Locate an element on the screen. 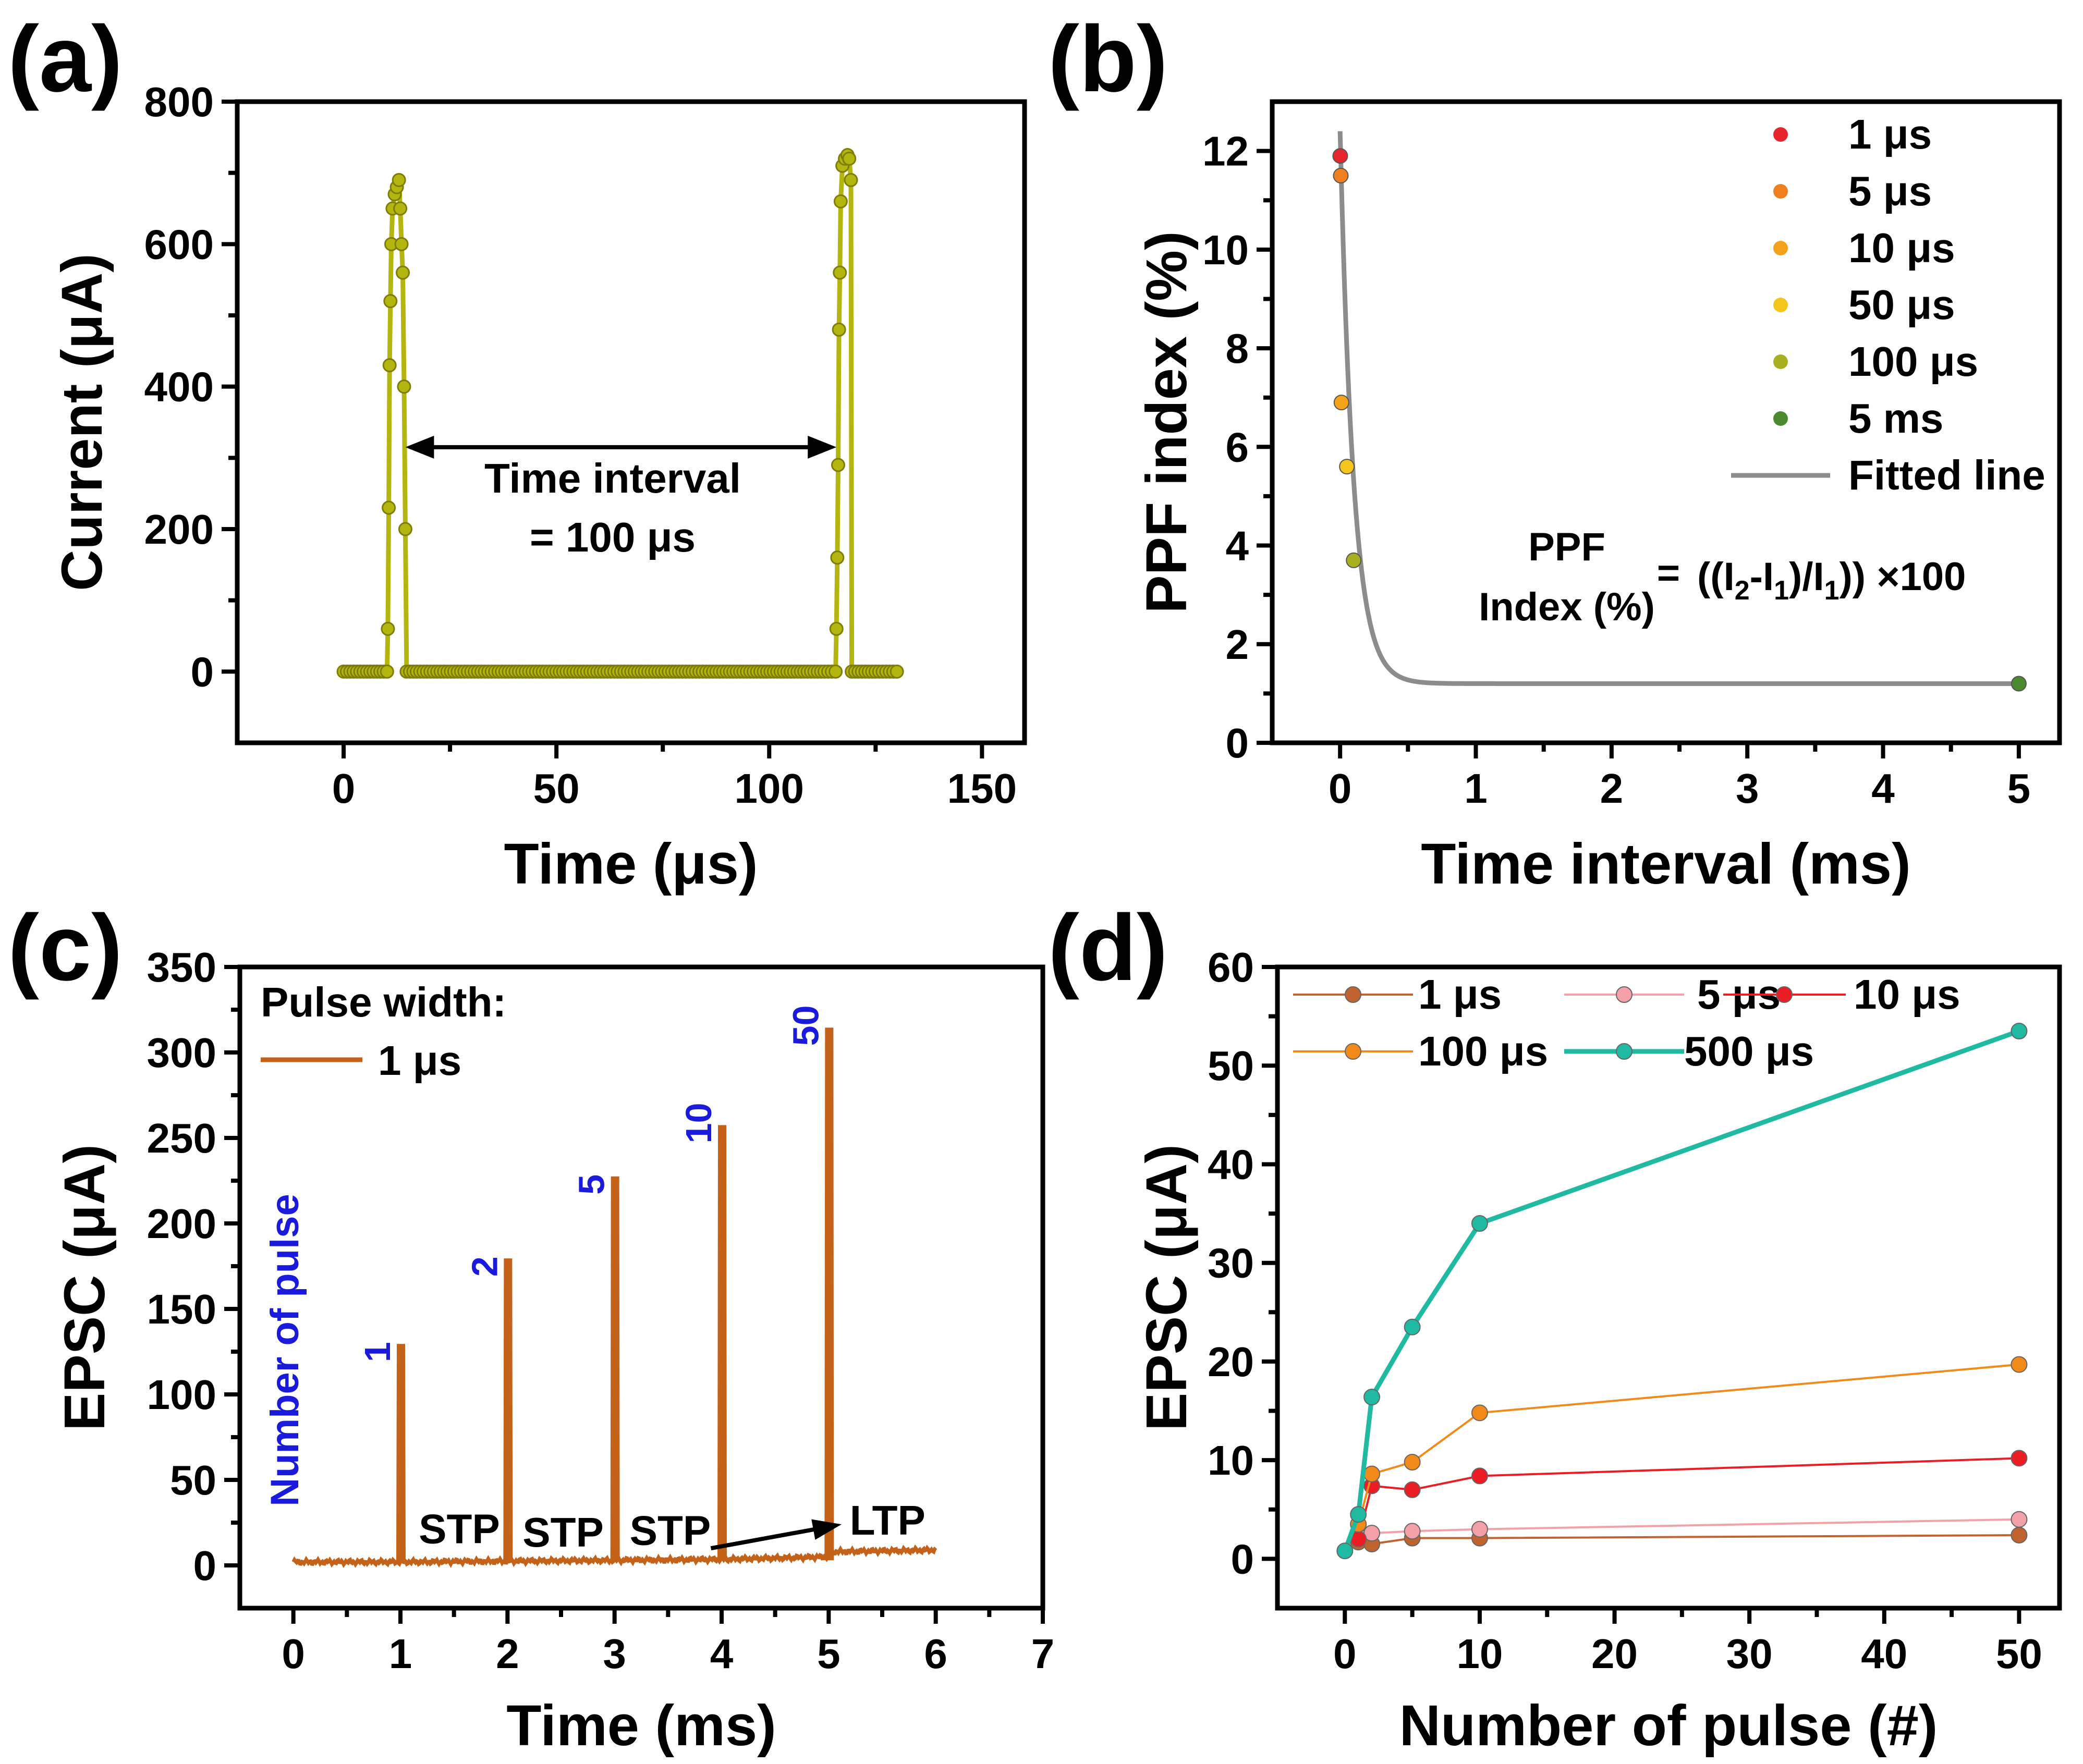  y-tick-label: 250 is located at coordinates (181, 1138).